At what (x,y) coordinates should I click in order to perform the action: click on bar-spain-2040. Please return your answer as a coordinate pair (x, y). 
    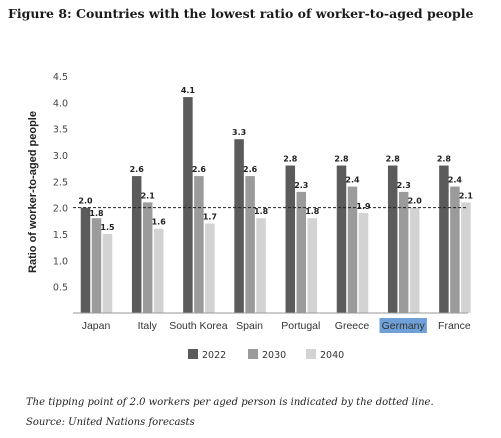
    Looking at the image, I should click on (261, 265).